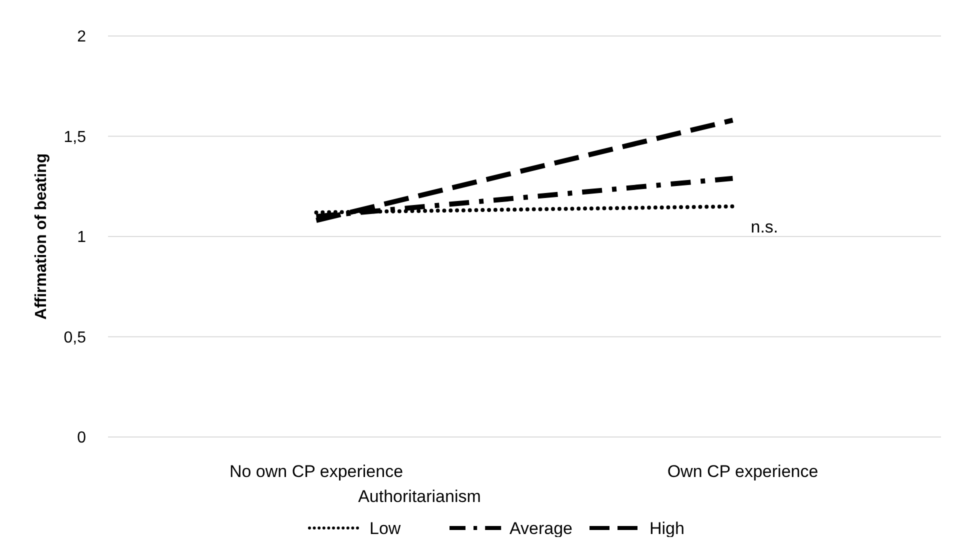  I want to click on y-tick-label: 2, so click(81, 37).